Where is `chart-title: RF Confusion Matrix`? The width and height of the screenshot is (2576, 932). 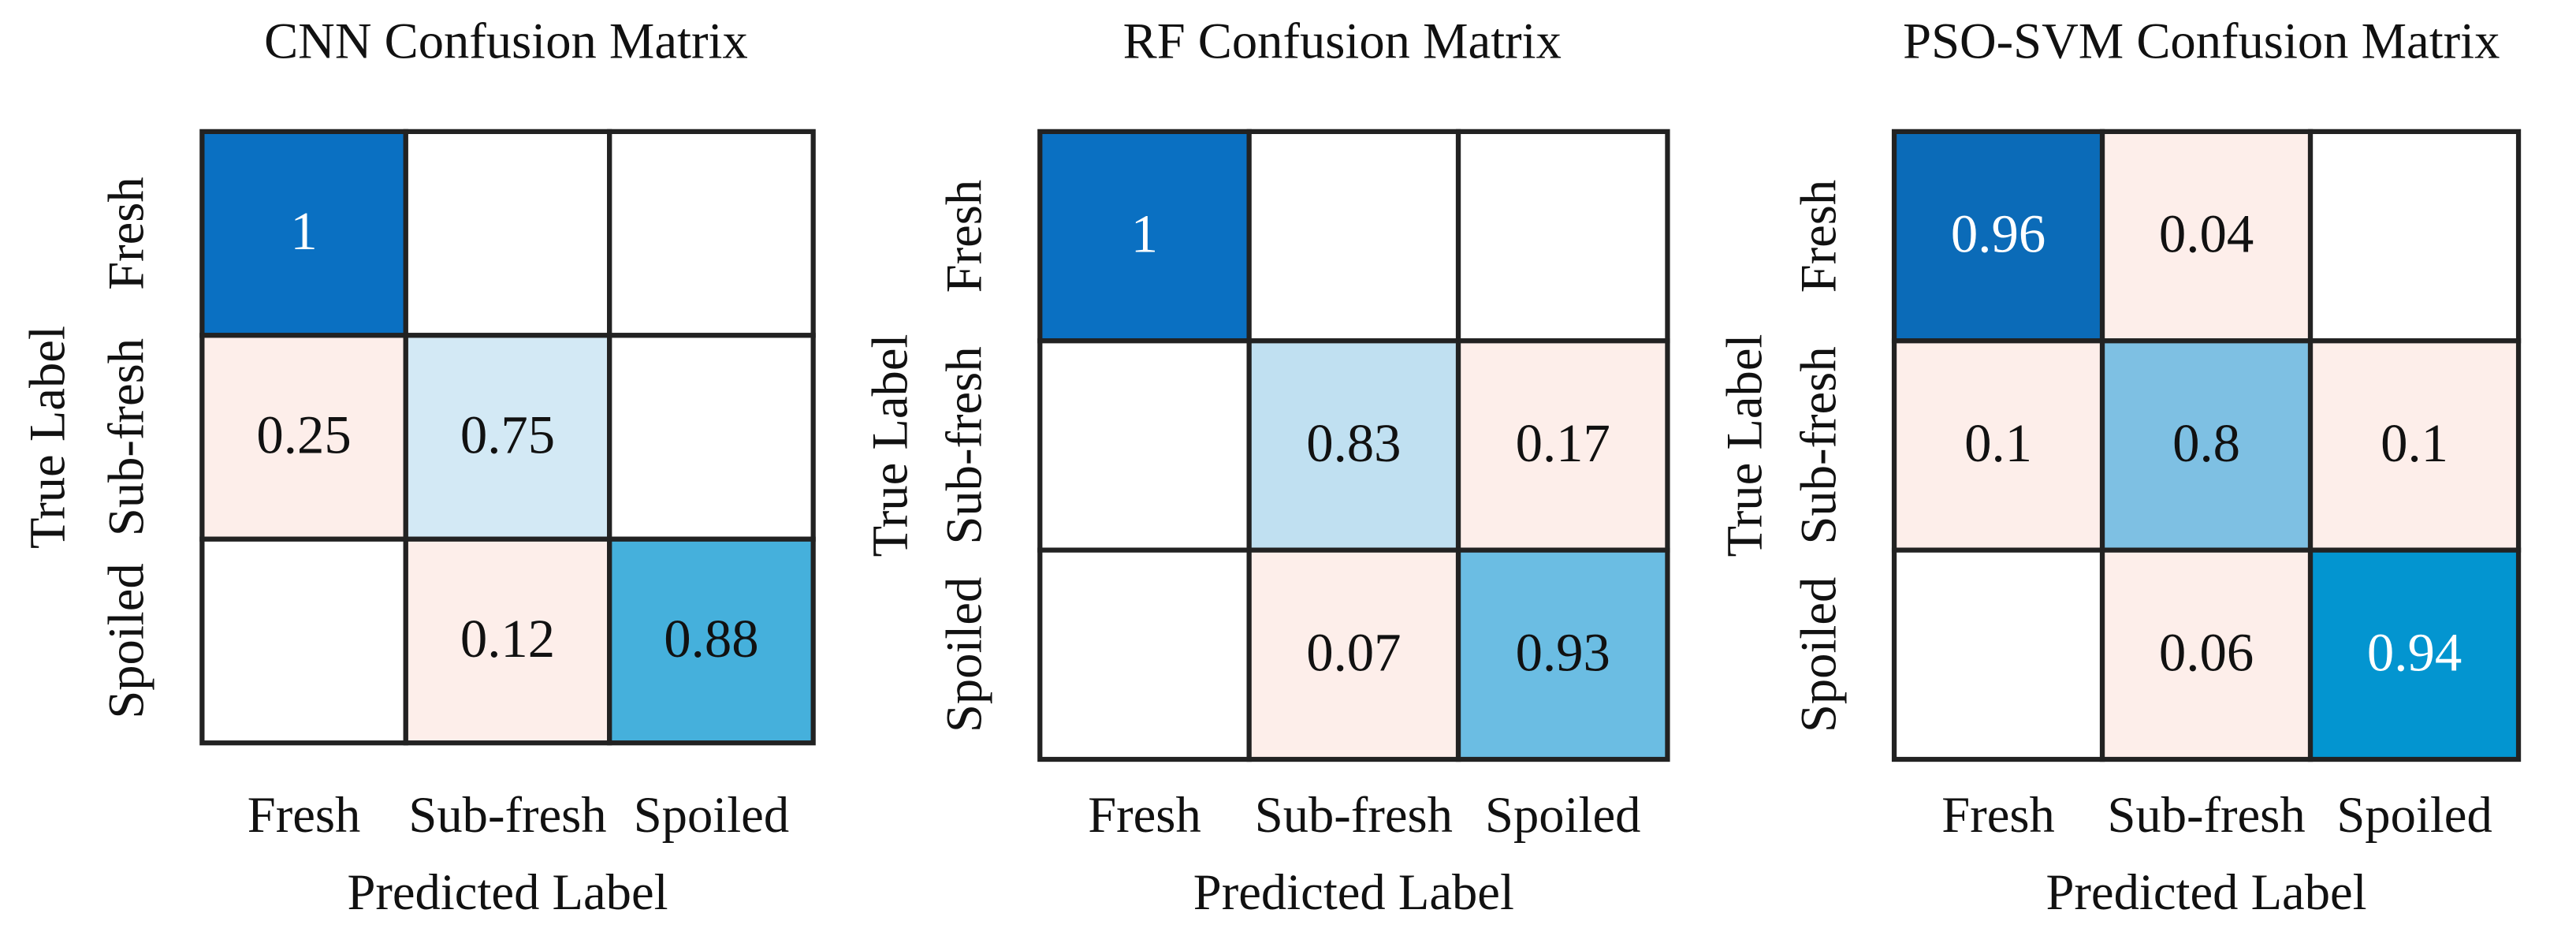
chart-title: RF Confusion Matrix is located at coordinates (1342, 40).